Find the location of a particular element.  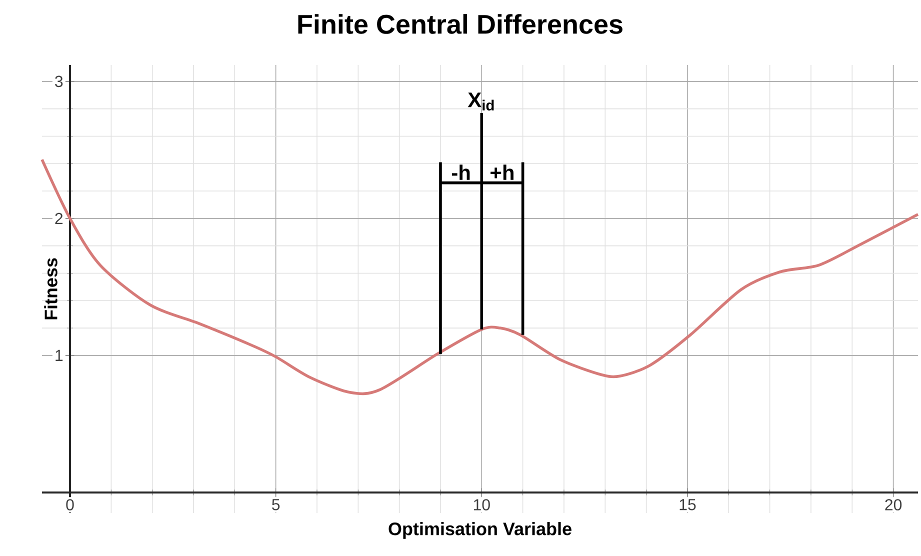

x-tick-label: 10 is located at coordinates (482, 504).